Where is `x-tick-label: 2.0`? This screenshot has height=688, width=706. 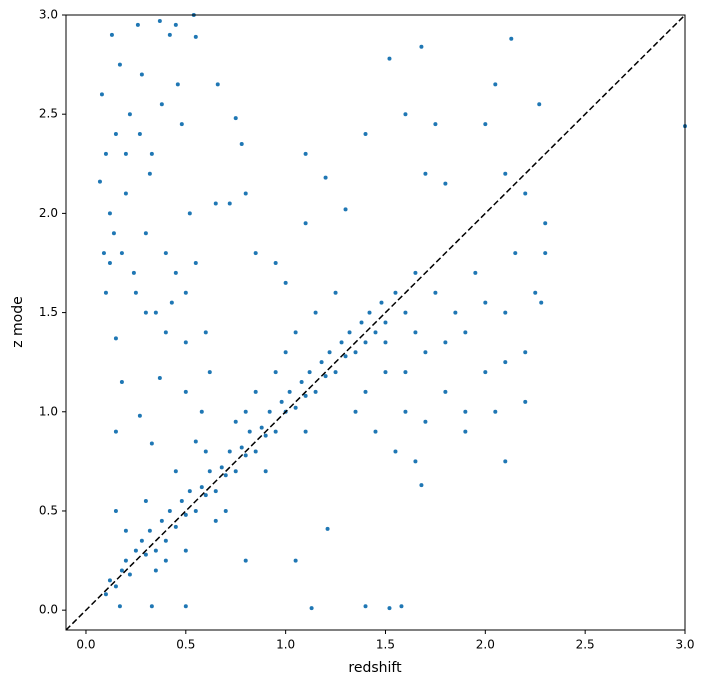 x-tick-label: 2.0 is located at coordinates (485, 645).